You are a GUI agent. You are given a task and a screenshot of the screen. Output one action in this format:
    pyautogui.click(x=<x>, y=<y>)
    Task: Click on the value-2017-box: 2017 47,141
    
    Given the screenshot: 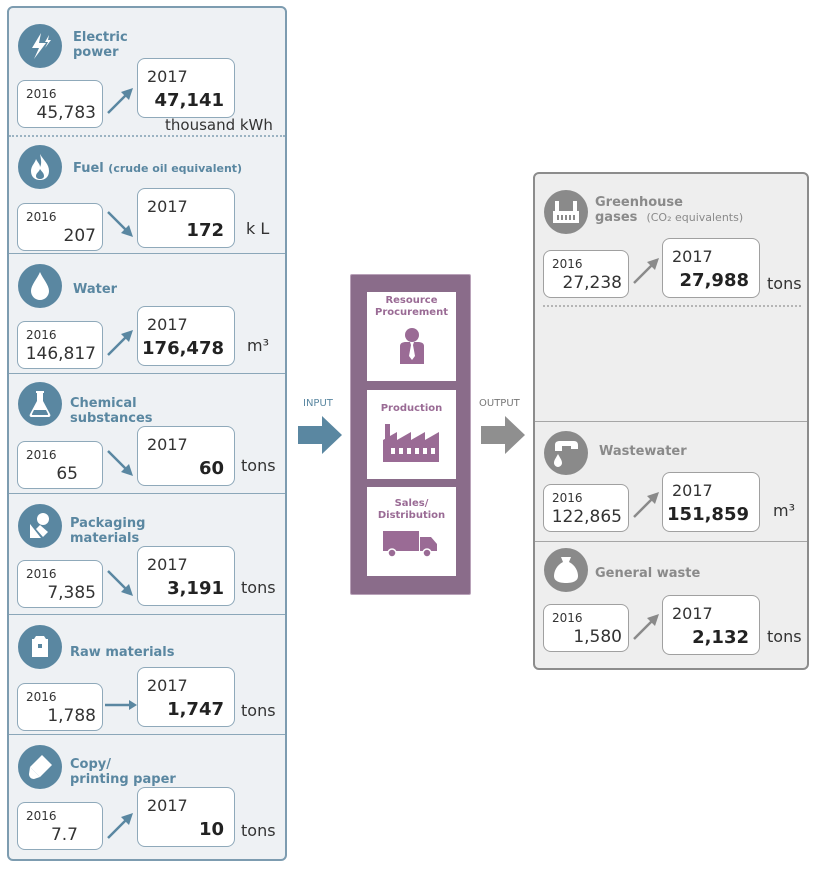 What is the action you would take?
    pyautogui.click(x=186, y=88)
    